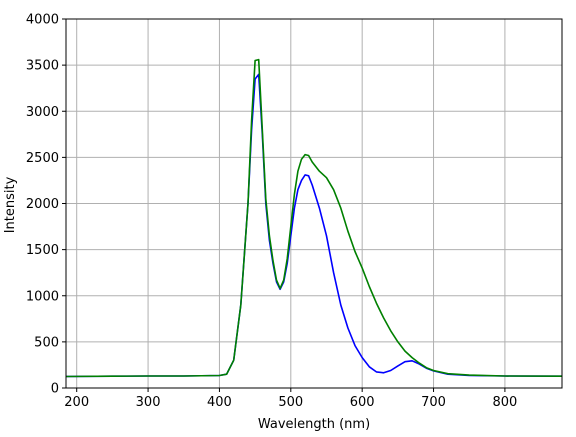 This screenshot has height=437, width=576. I want to click on x-tick-label: 300, so click(148, 402).